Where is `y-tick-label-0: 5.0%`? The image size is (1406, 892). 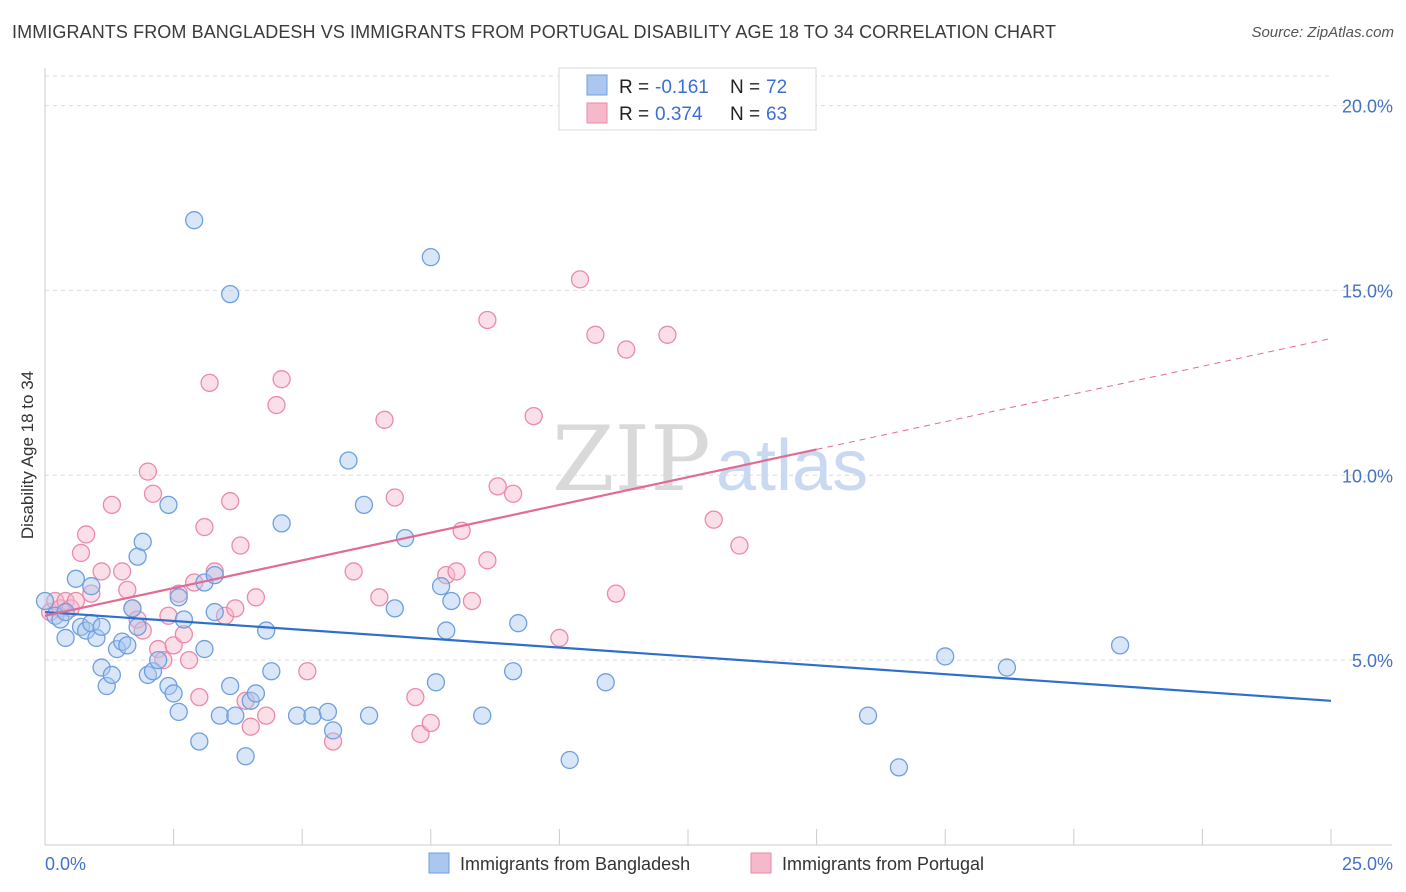 y-tick-label-0: 5.0% is located at coordinates (1372, 661).